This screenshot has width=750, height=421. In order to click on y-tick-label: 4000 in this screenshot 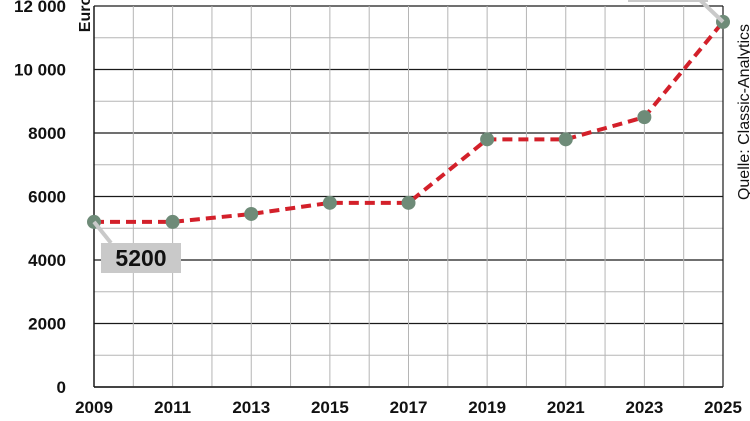, I will do `click(47, 260)`.